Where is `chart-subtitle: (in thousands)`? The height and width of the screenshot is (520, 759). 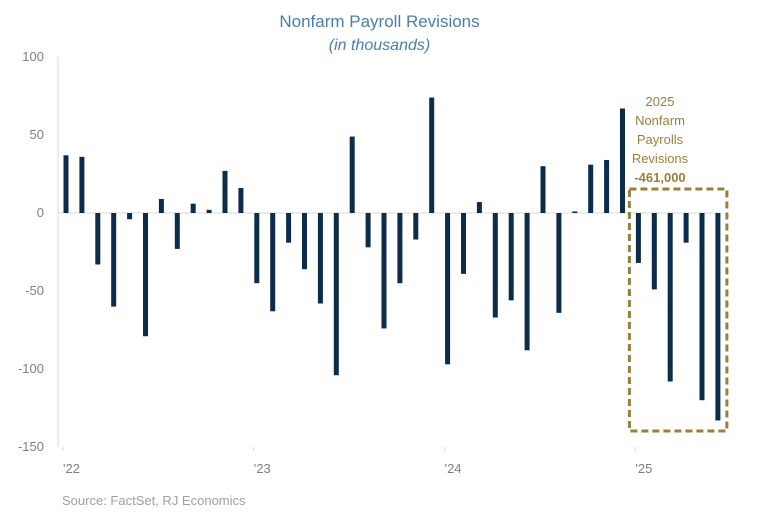
chart-subtitle: (in thousands) is located at coordinates (379, 45).